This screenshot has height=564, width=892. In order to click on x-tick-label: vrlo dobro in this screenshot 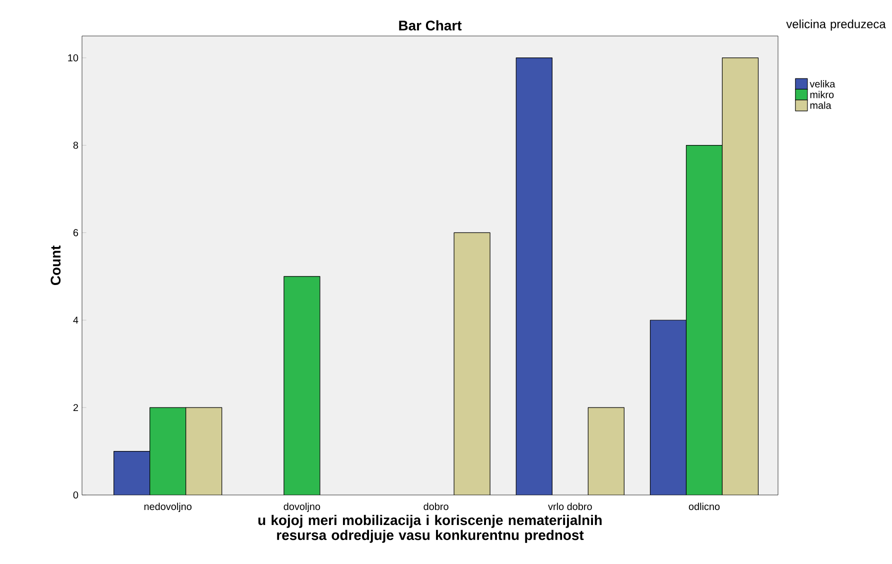, I will do `click(570, 506)`.